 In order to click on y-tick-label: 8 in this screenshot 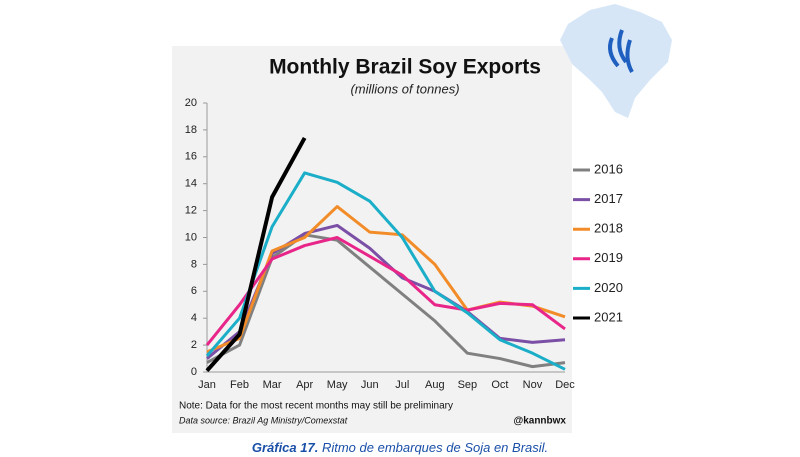, I will do `click(194, 264)`.